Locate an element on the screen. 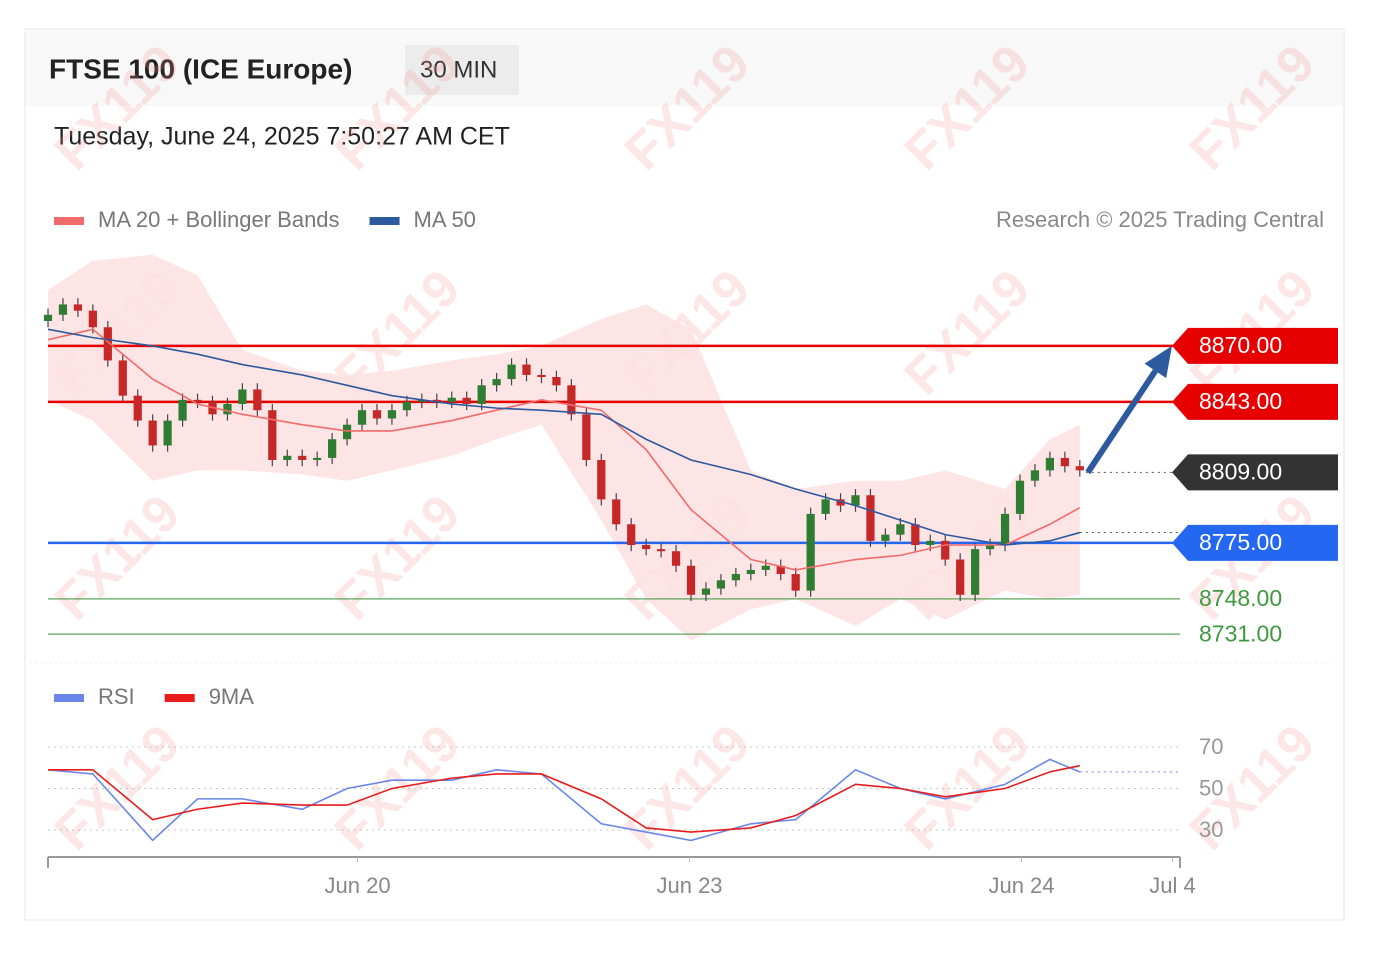  legend-label: RSI is located at coordinates (116, 696).